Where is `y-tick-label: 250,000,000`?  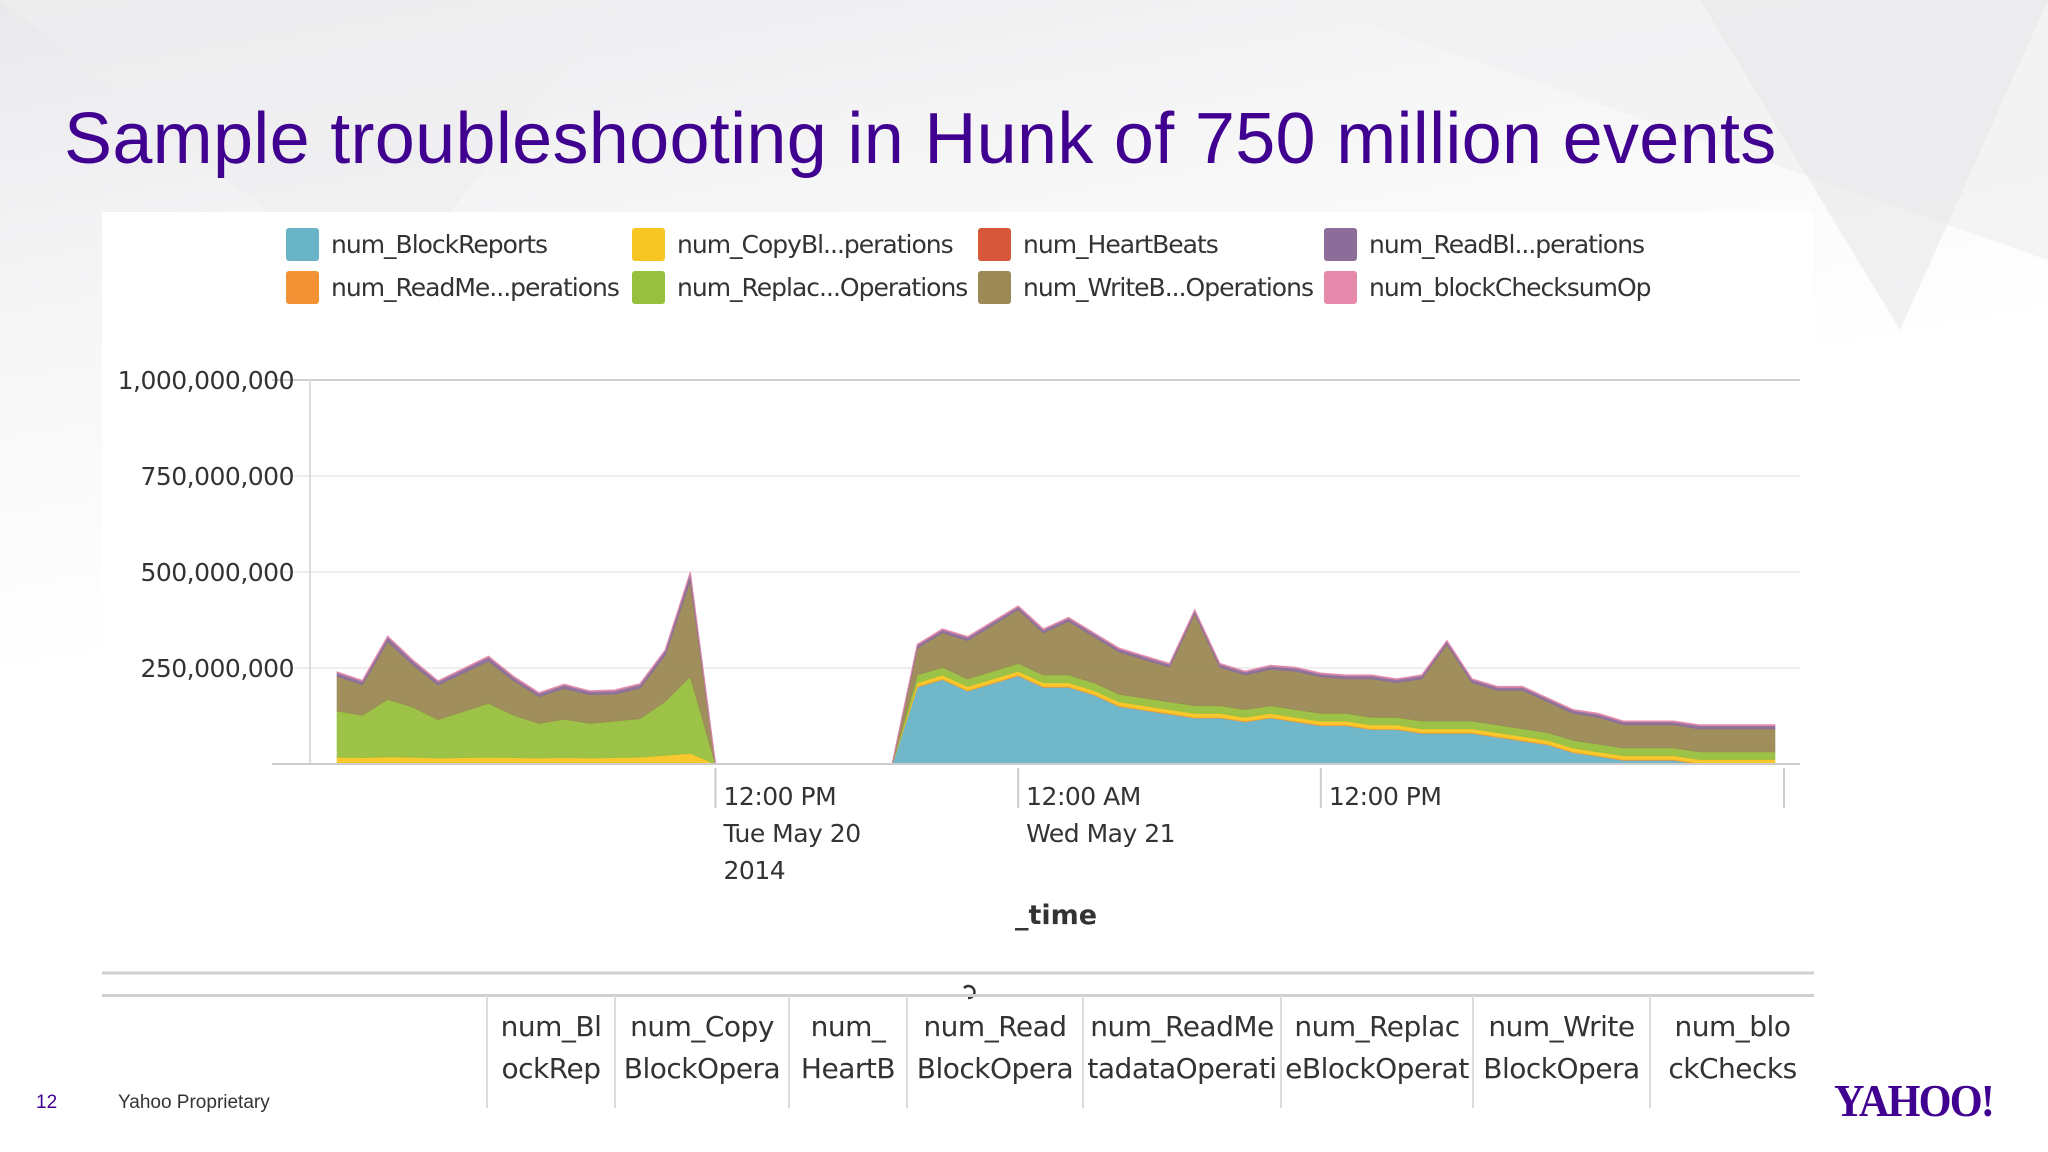 y-tick-label: 250,000,000 is located at coordinates (217, 668).